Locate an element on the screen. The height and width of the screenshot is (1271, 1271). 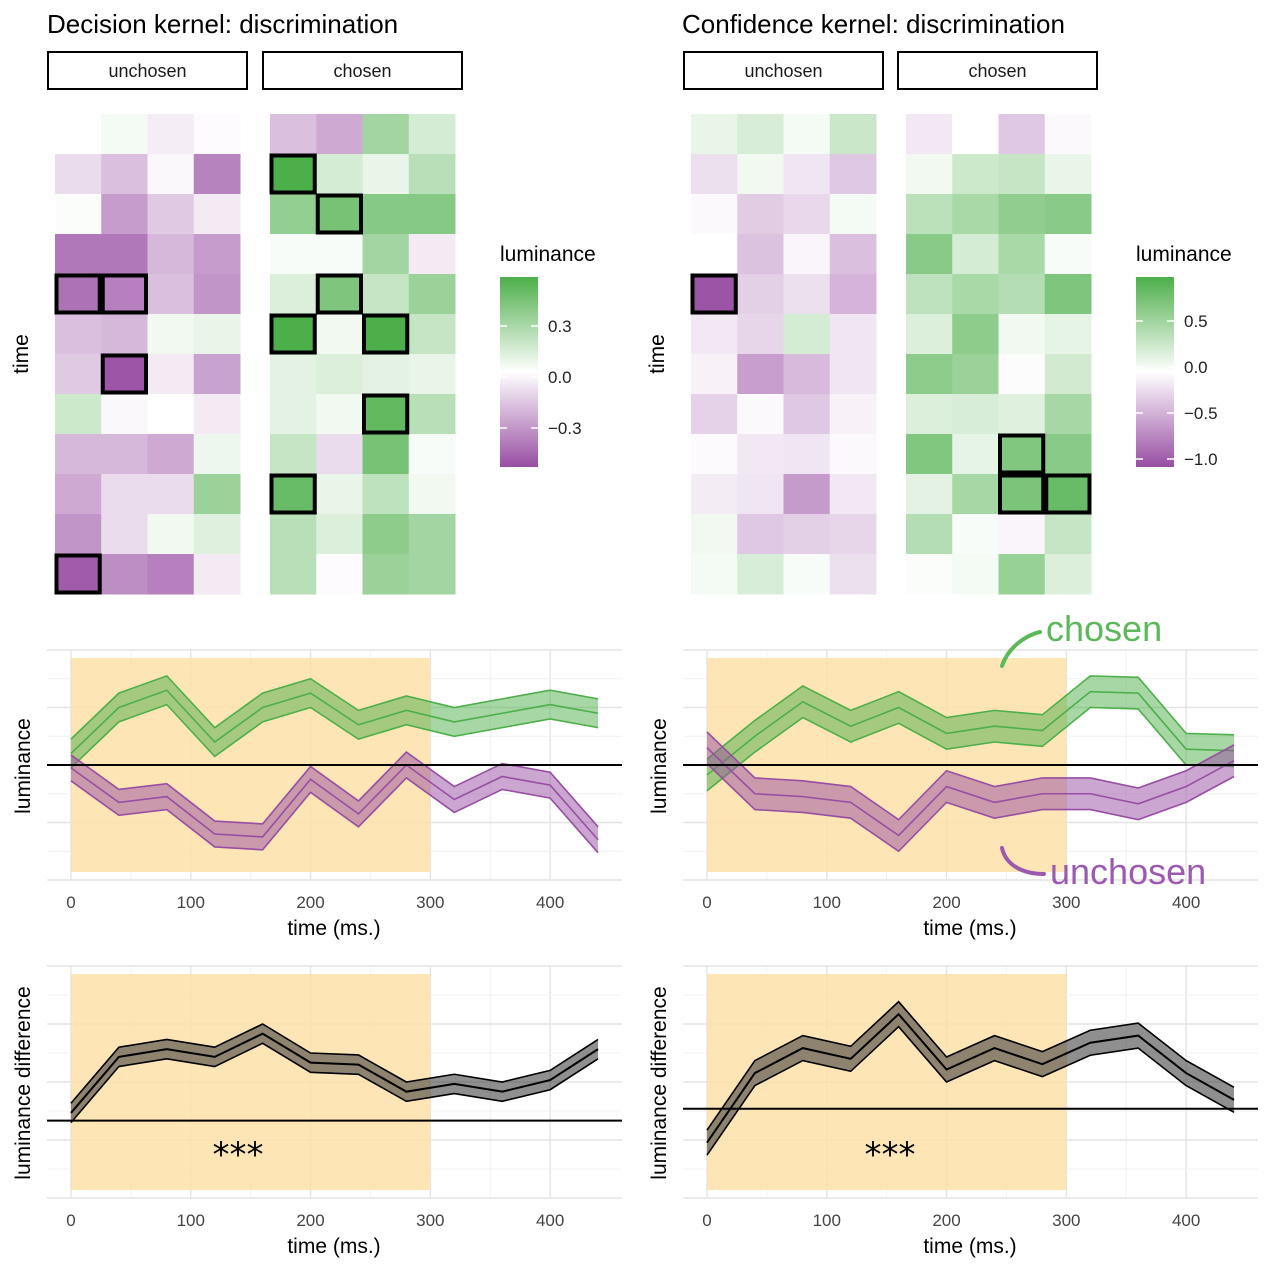
confidence-strip-chosen: chosen is located at coordinates (997, 70).